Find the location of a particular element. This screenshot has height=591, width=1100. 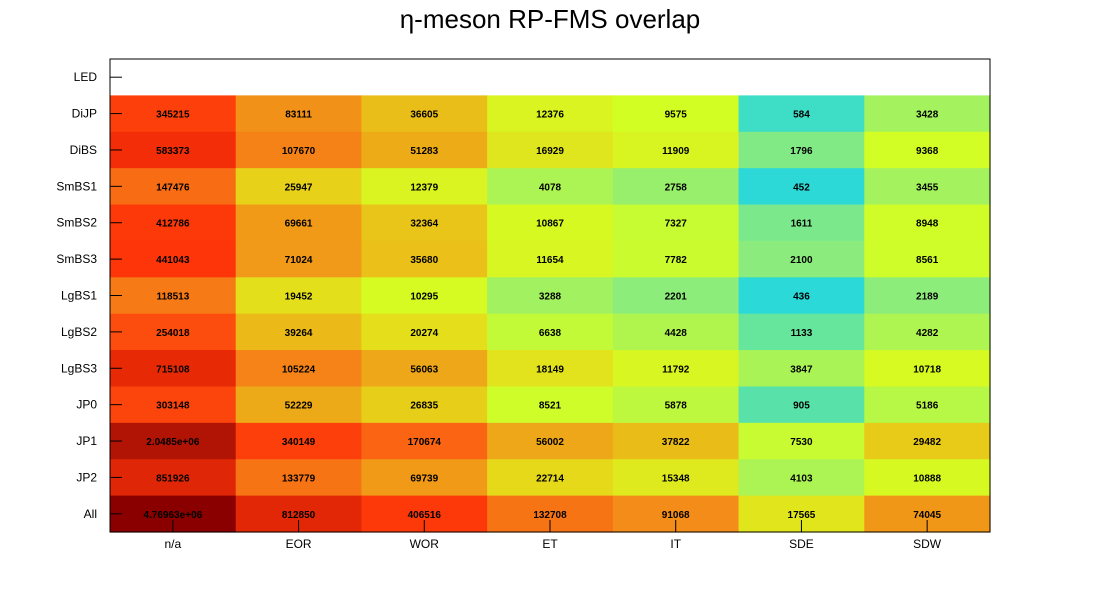

chart-title: η-meson RP-FMS overlap is located at coordinates (550, 19).